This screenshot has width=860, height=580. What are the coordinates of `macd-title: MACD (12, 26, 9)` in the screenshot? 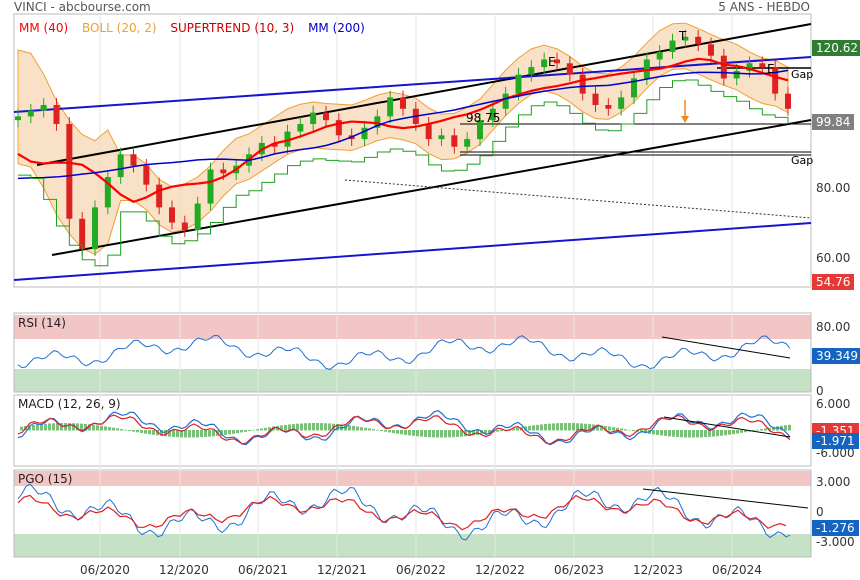 It's located at (69, 404).